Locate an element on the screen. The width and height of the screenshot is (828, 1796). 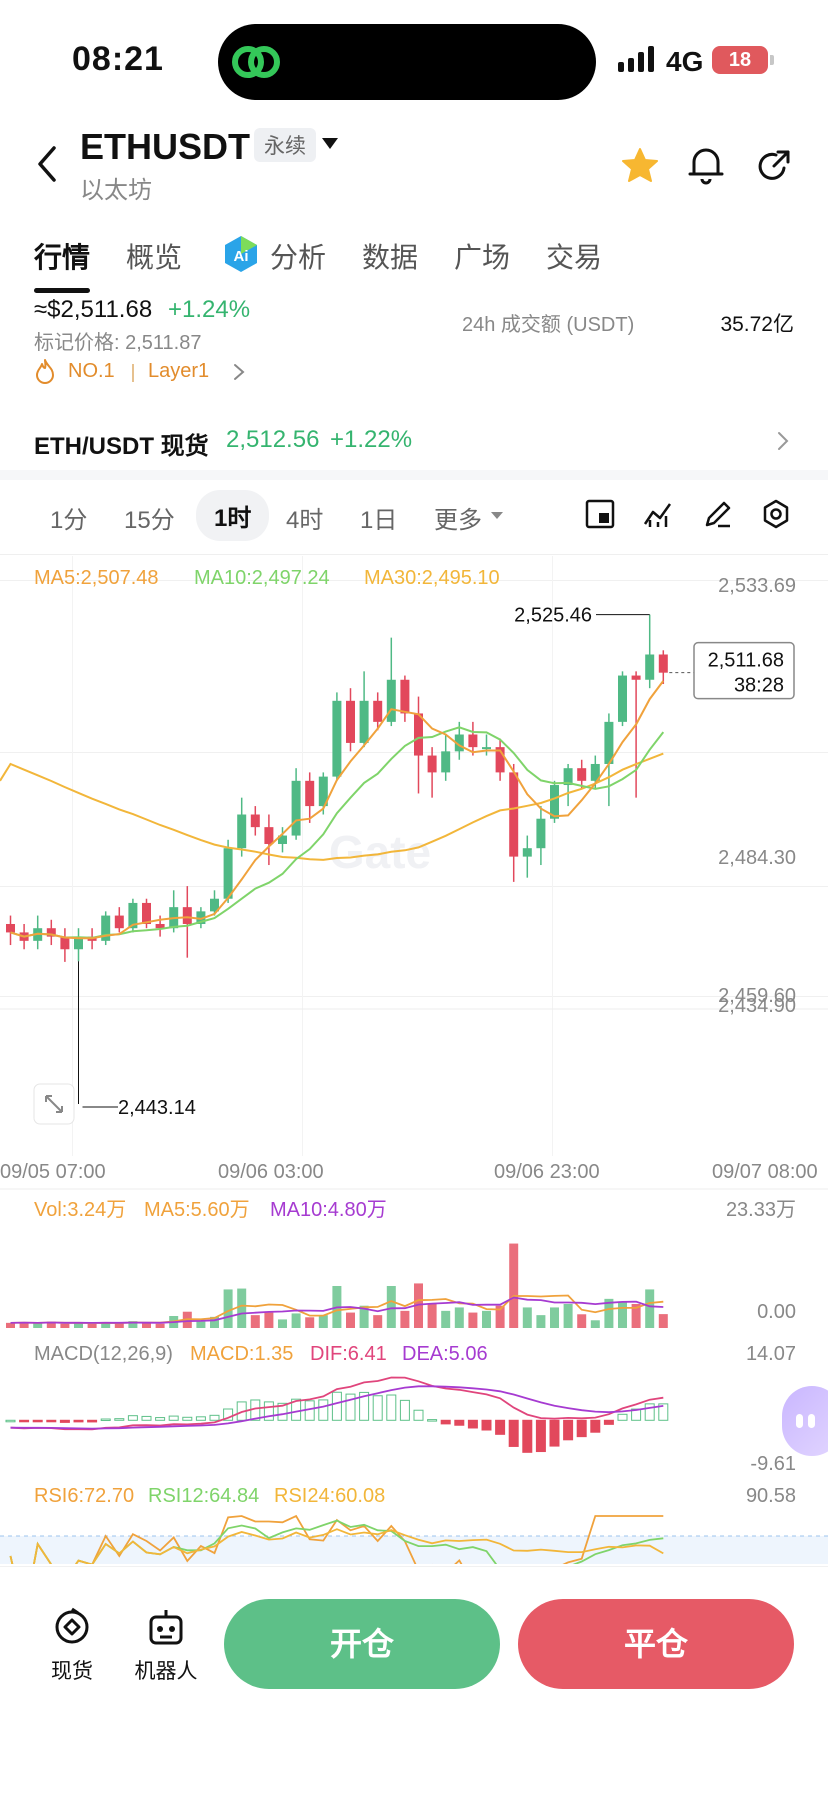
back-arrow-icon is located at coordinates (47, 164).